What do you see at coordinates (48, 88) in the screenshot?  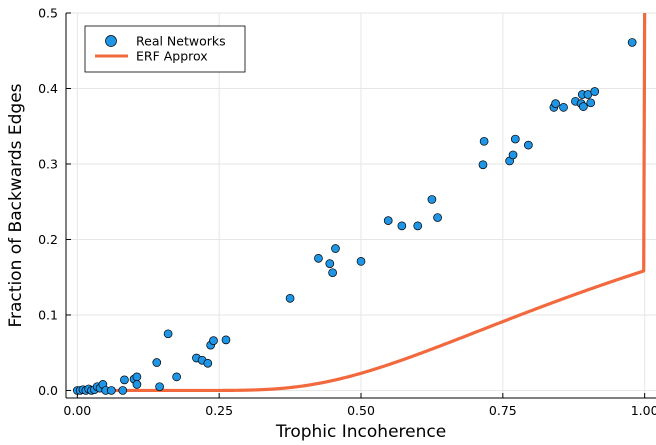 I see `y-tick-label: 0.4` at bounding box center [48, 88].